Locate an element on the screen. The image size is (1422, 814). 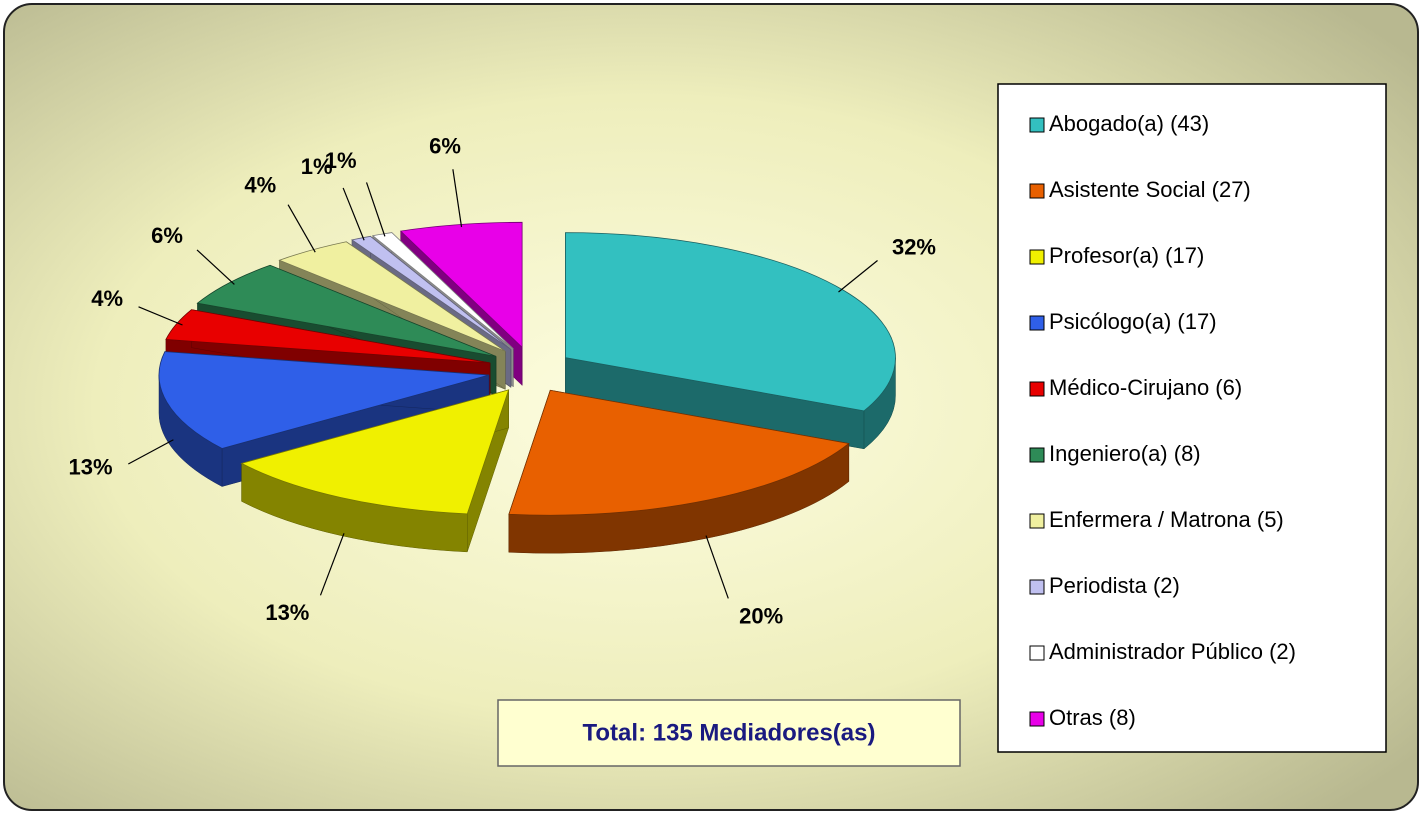
legend-label: Administrador Público (2) is located at coordinates (1172, 651).